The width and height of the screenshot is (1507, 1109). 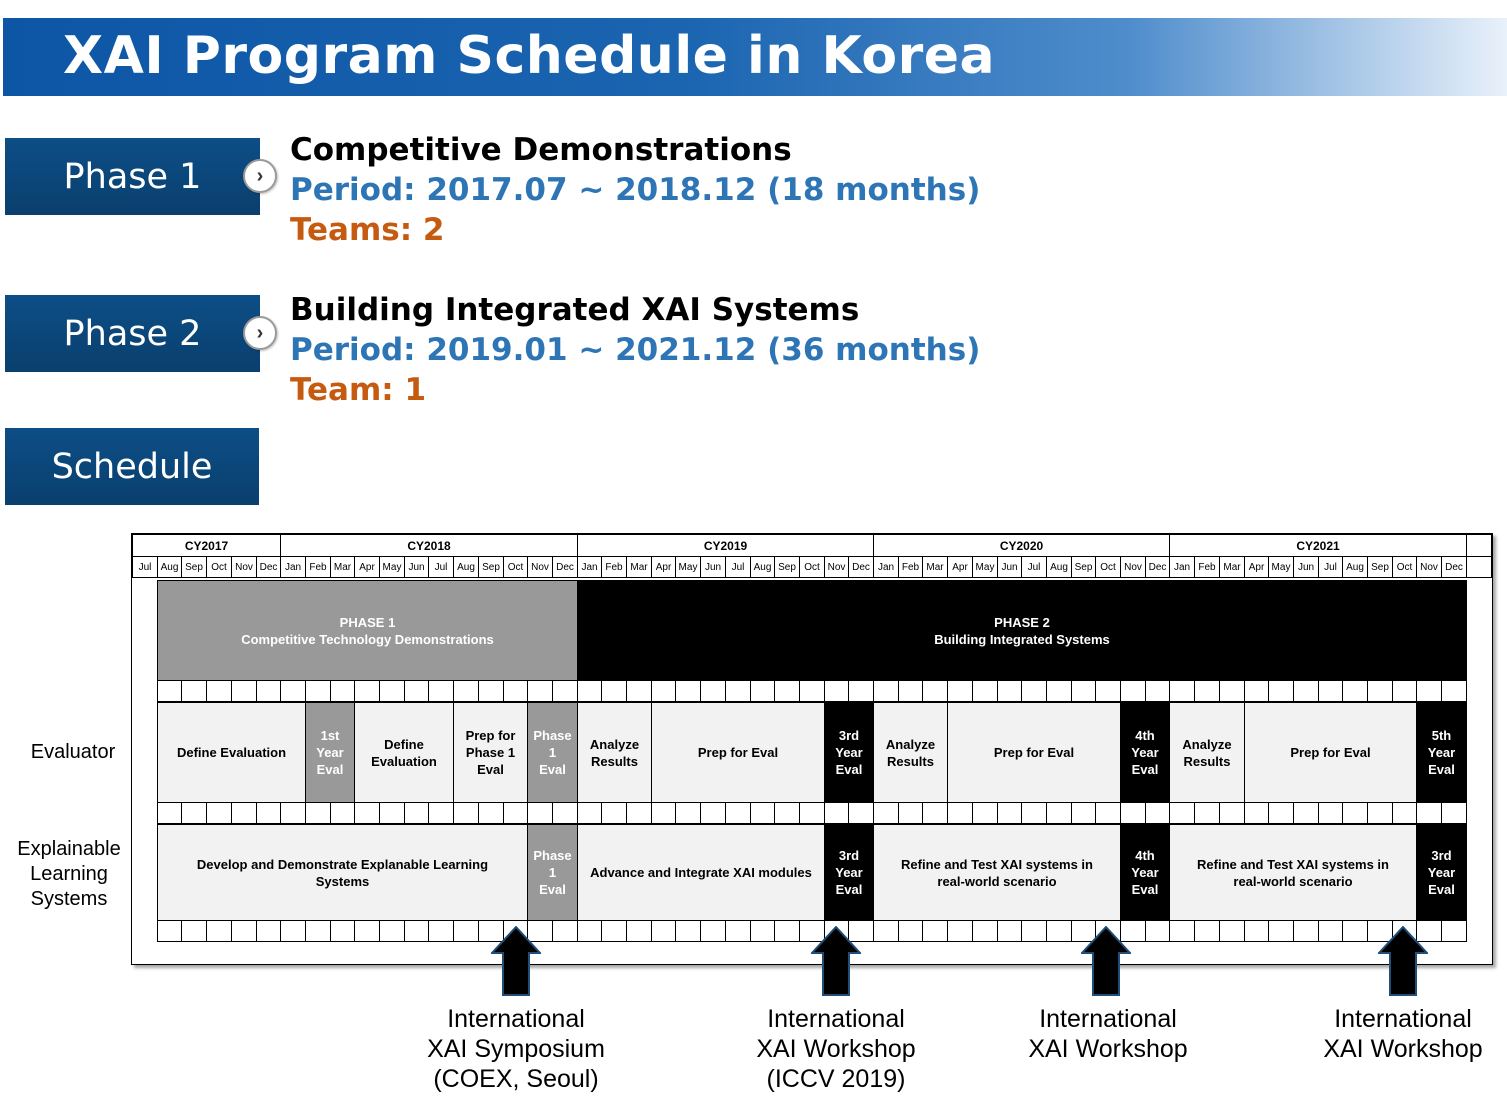 What do you see at coordinates (552, 752) in the screenshot?
I see `evaluator-block: Phase 1 Eval` at bounding box center [552, 752].